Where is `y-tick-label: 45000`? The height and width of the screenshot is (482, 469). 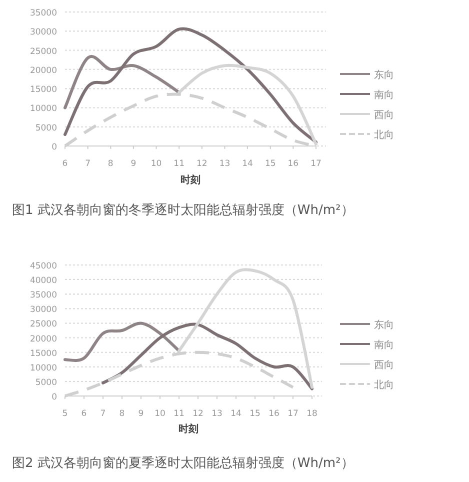
y-tick-label: 45000 is located at coordinates (43, 267).